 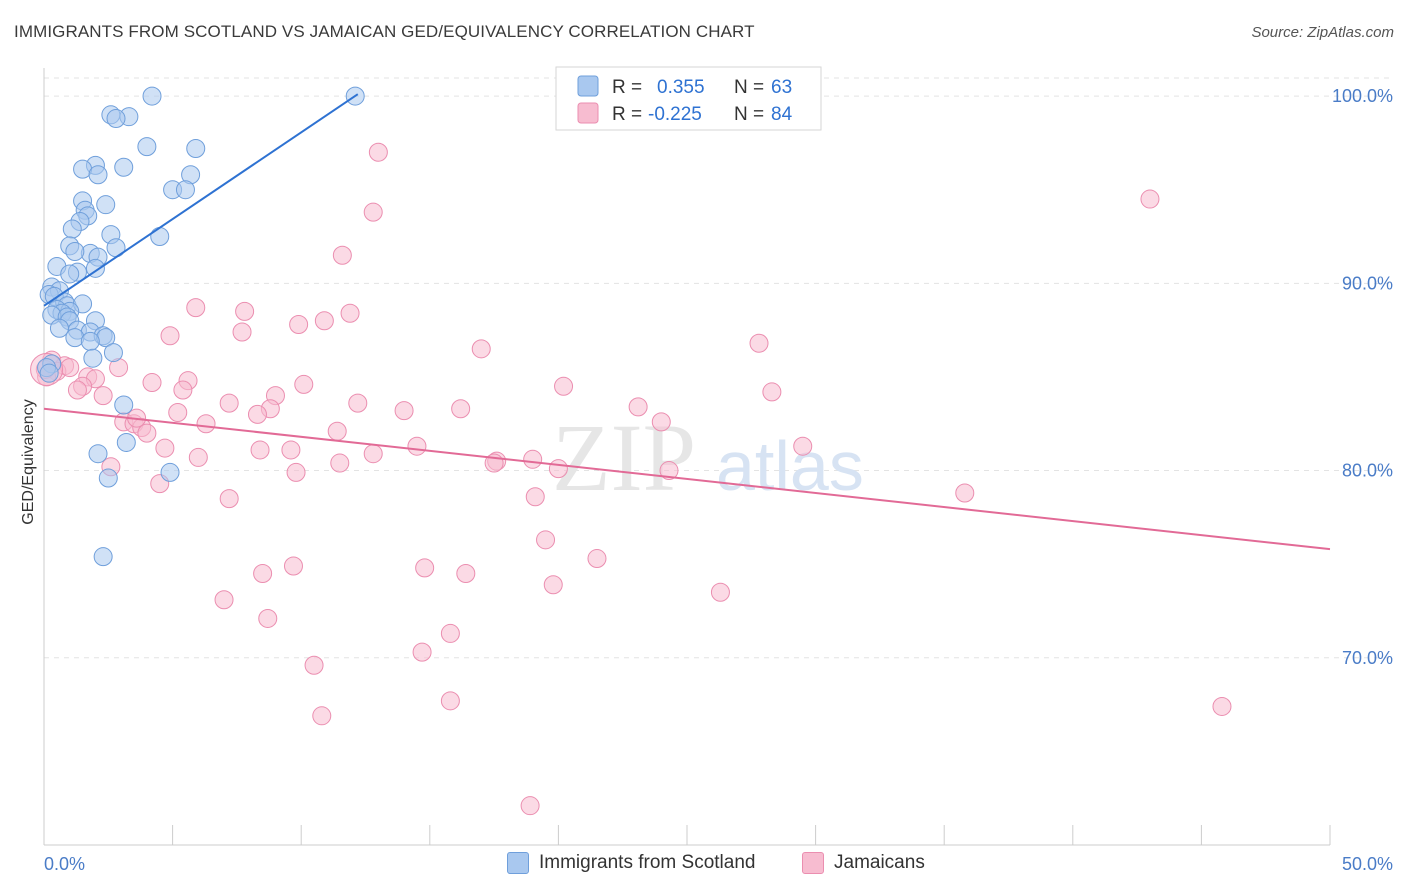 I want to click on legend-pink-r-label: R =, so click(x=627, y=114).